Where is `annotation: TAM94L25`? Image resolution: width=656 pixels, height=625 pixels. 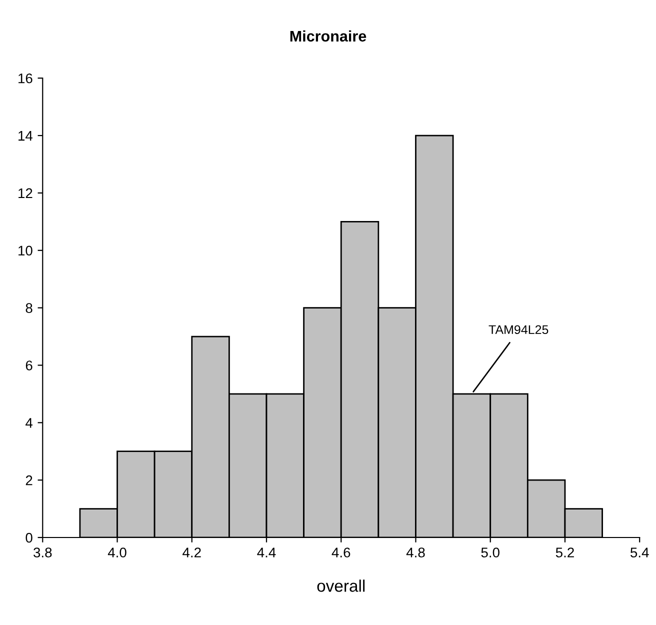 annotation: TAM94L25 is located at coordinates (518, 329).